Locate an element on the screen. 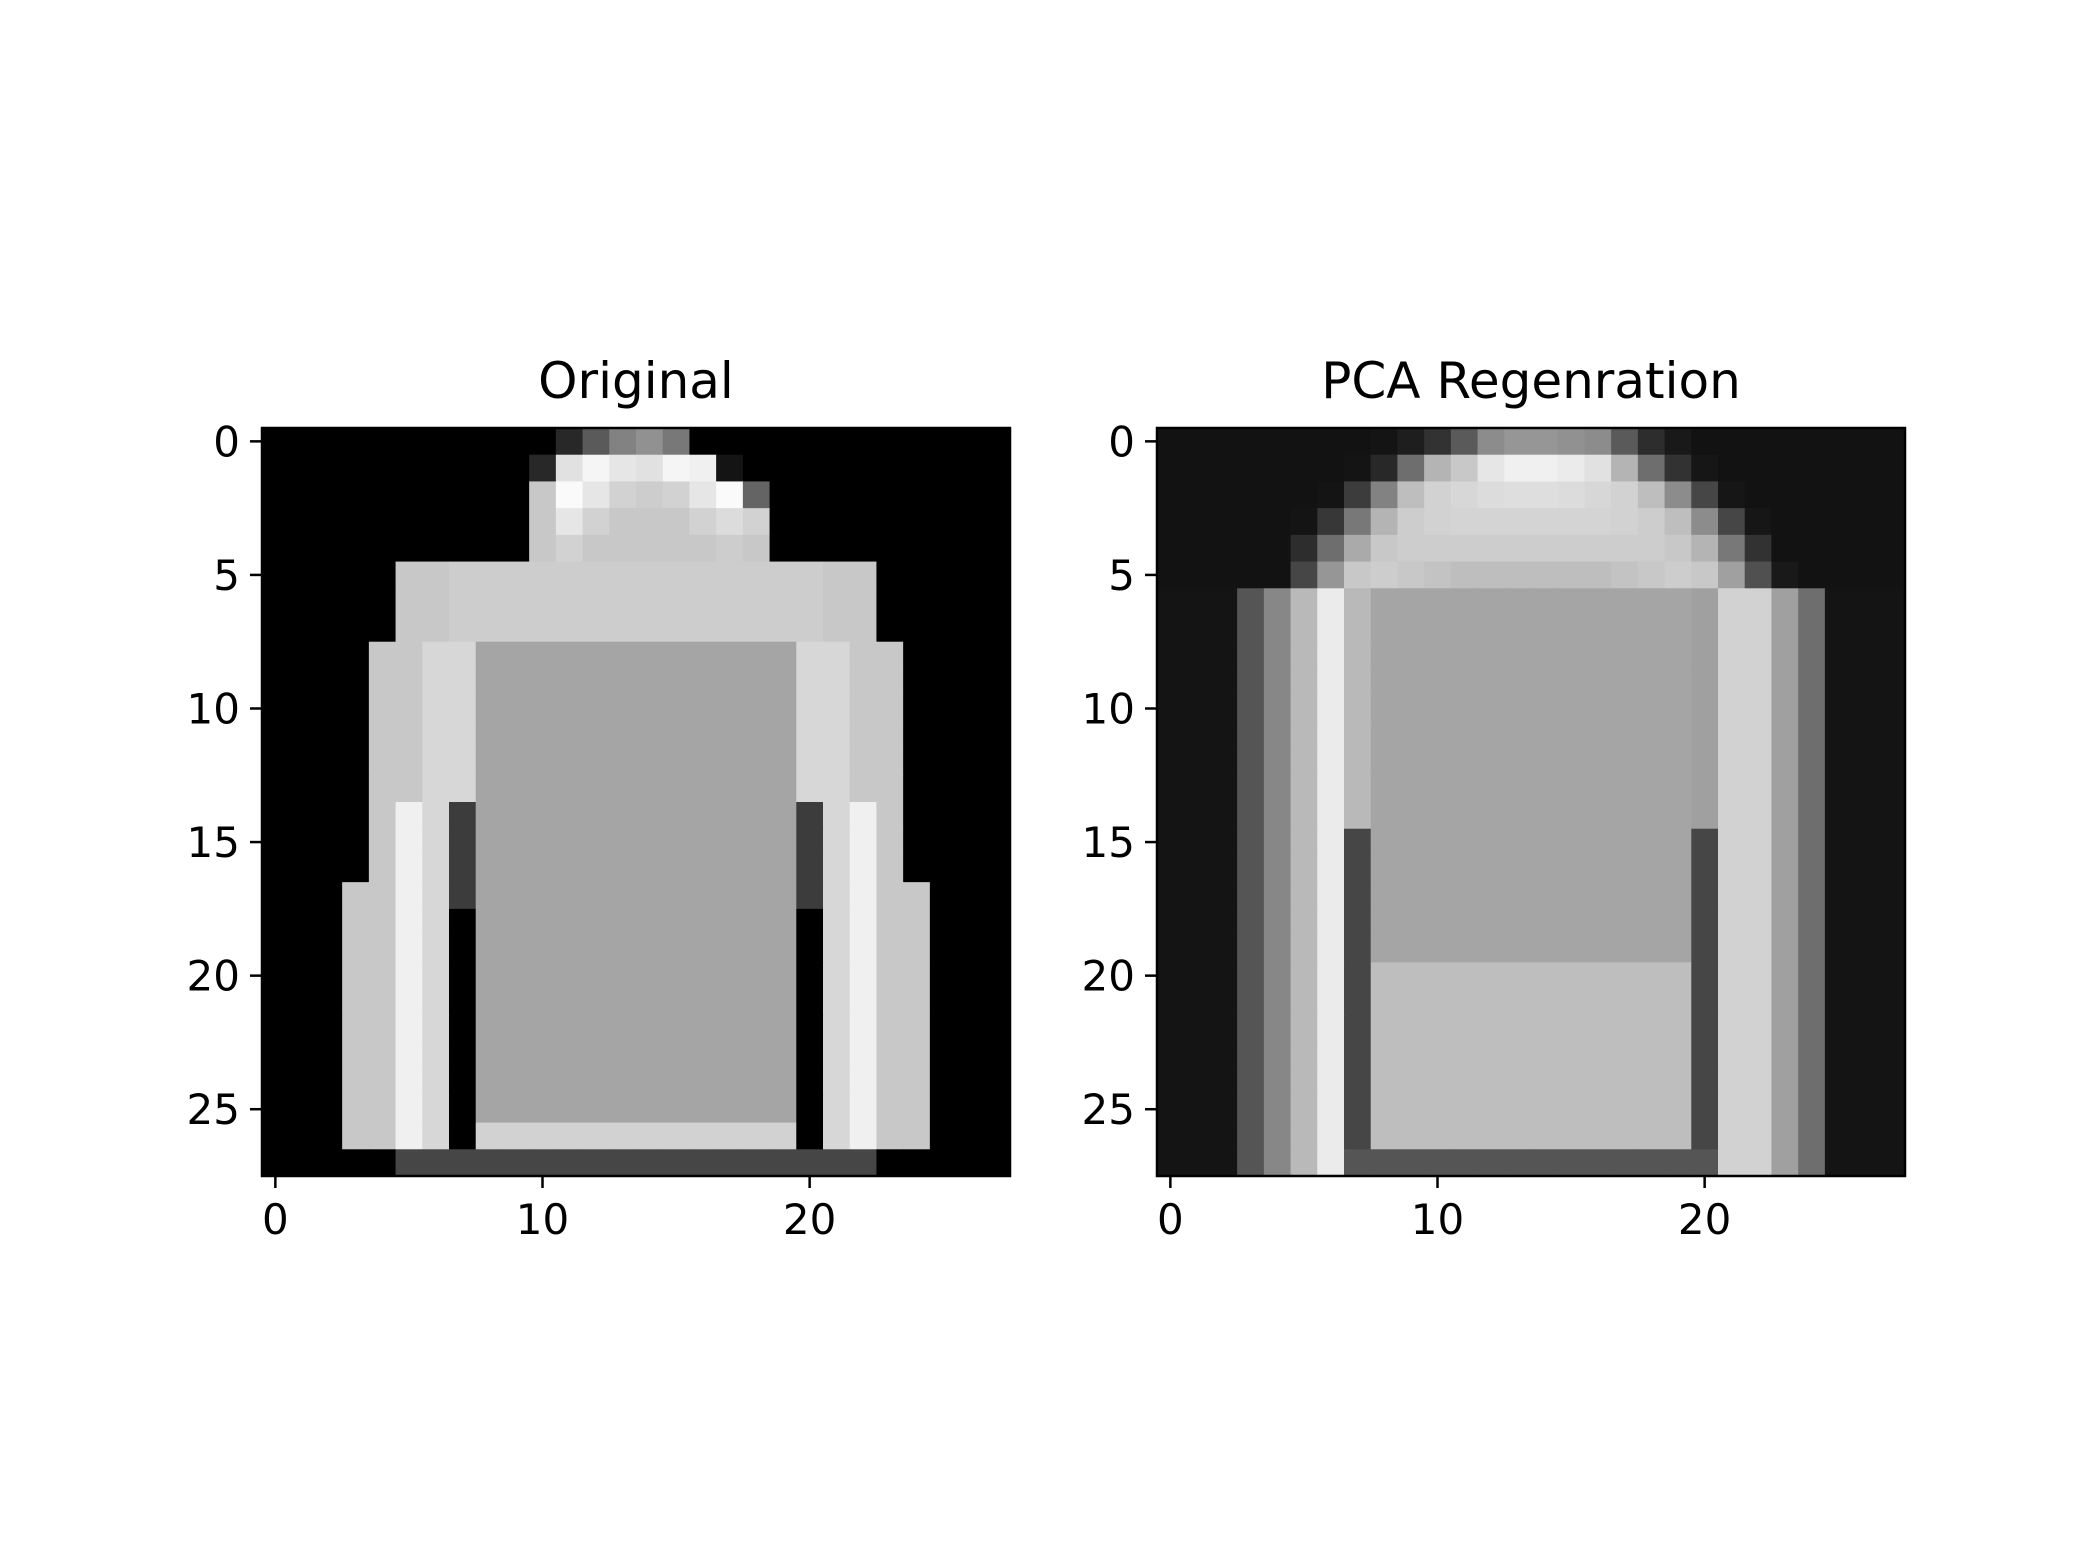 The height and width of the screenshot is (1564, 2086). x-tick-label: 20 is located at coordinates (1704, 1219).